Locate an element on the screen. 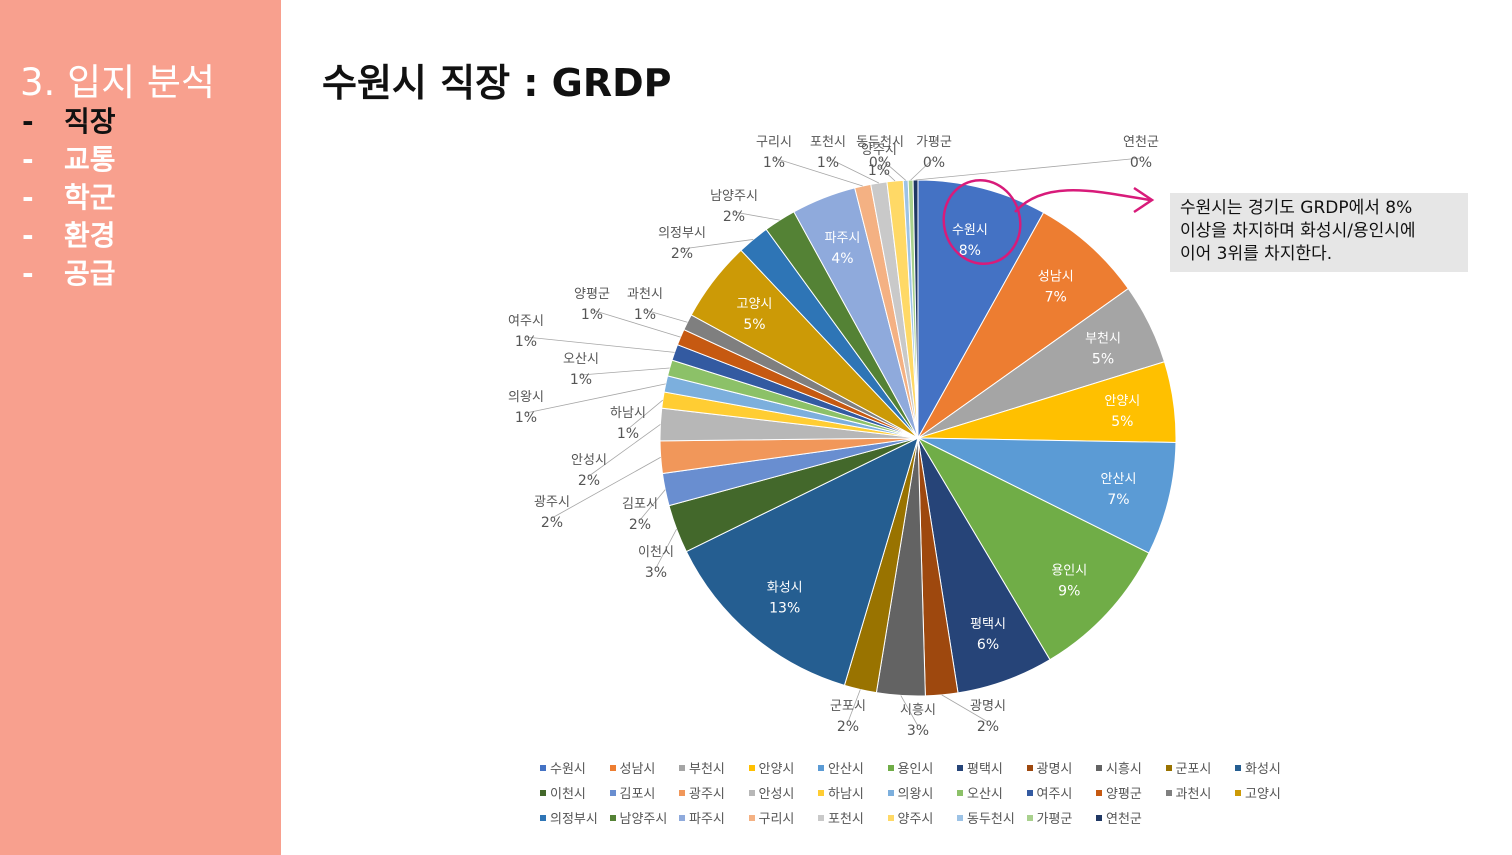 Image resolution: width=1512 pixels, height=855 pixels. legend-row: 수원시 성남시 부천시 안양시 안산시 용인시 평택시 광명시 시흥시 군포시 화성시 is located at coordinates (930, 767).